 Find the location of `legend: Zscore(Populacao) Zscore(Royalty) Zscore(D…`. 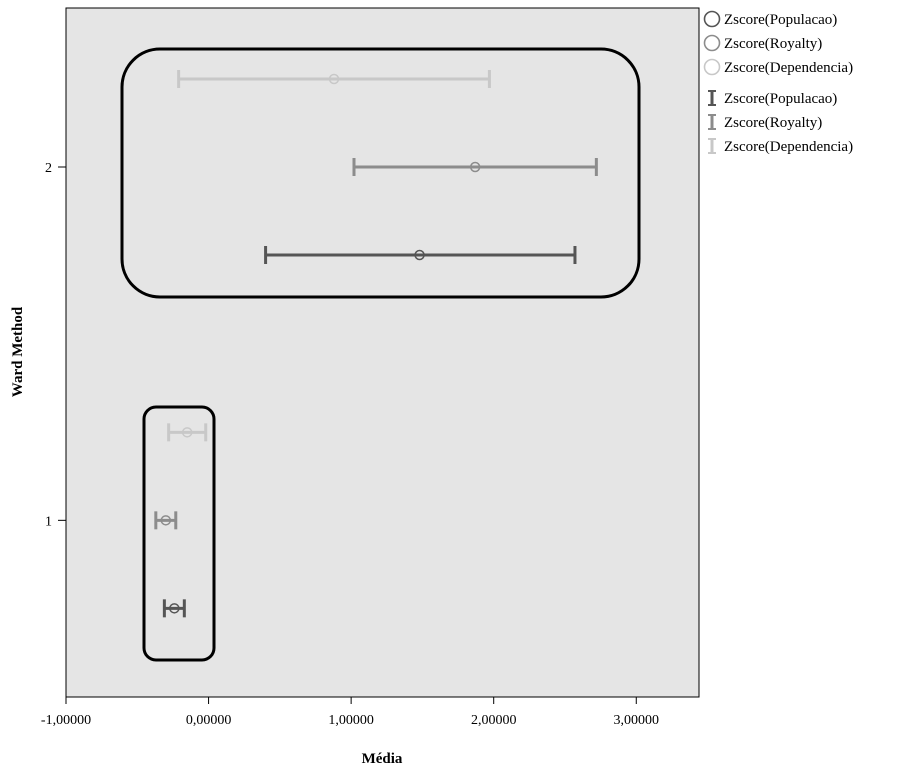

legend: Zscore(Populacao) Zscore(Royalty) Zscore(D… is located at coordinates (778, 82).